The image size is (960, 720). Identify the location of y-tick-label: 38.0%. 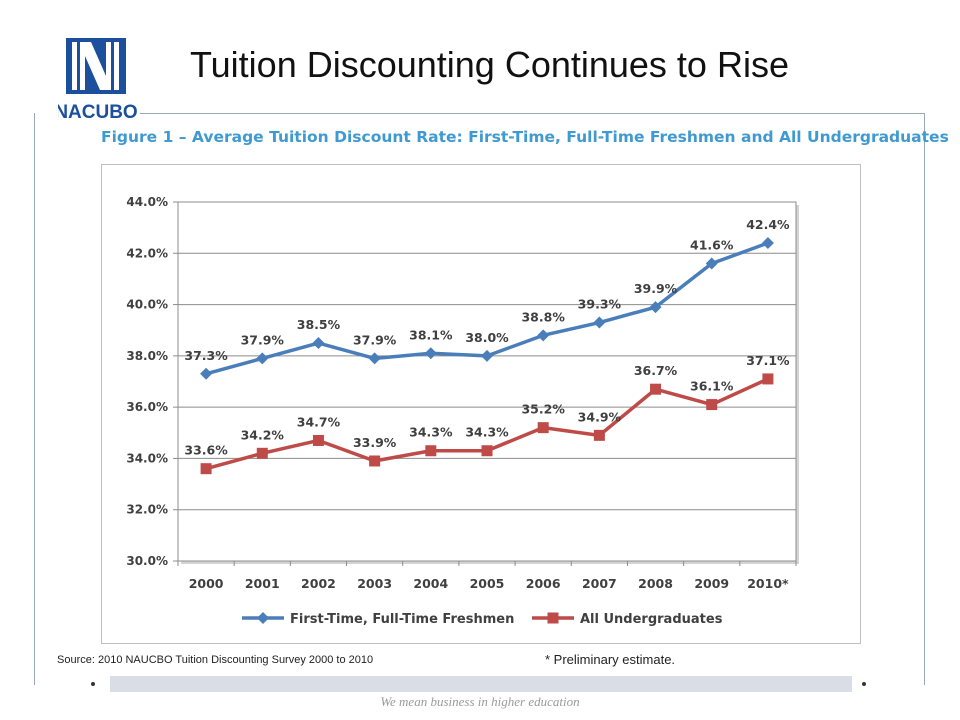
(147, 356).